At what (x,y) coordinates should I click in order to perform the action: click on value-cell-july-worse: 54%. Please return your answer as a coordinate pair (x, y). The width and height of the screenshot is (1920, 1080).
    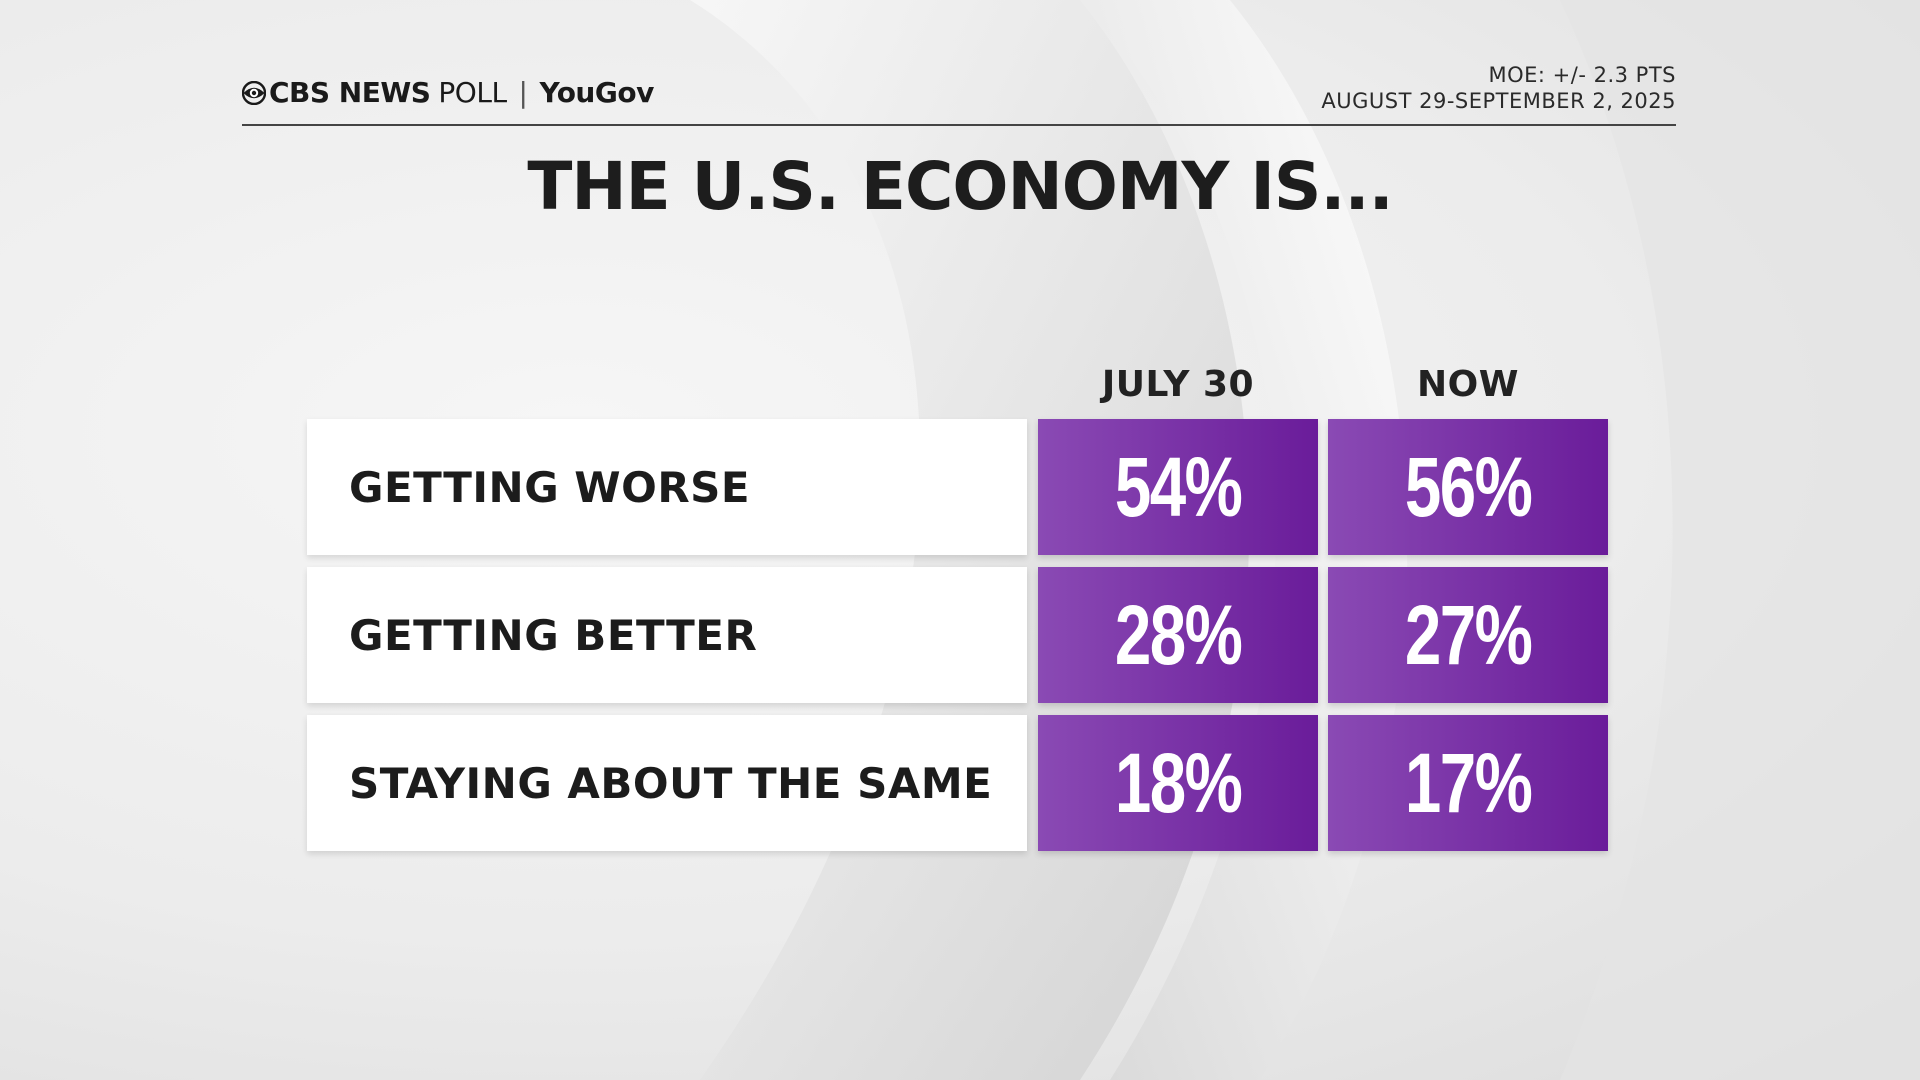
    Looking at the image, I should click on (1178, 487).